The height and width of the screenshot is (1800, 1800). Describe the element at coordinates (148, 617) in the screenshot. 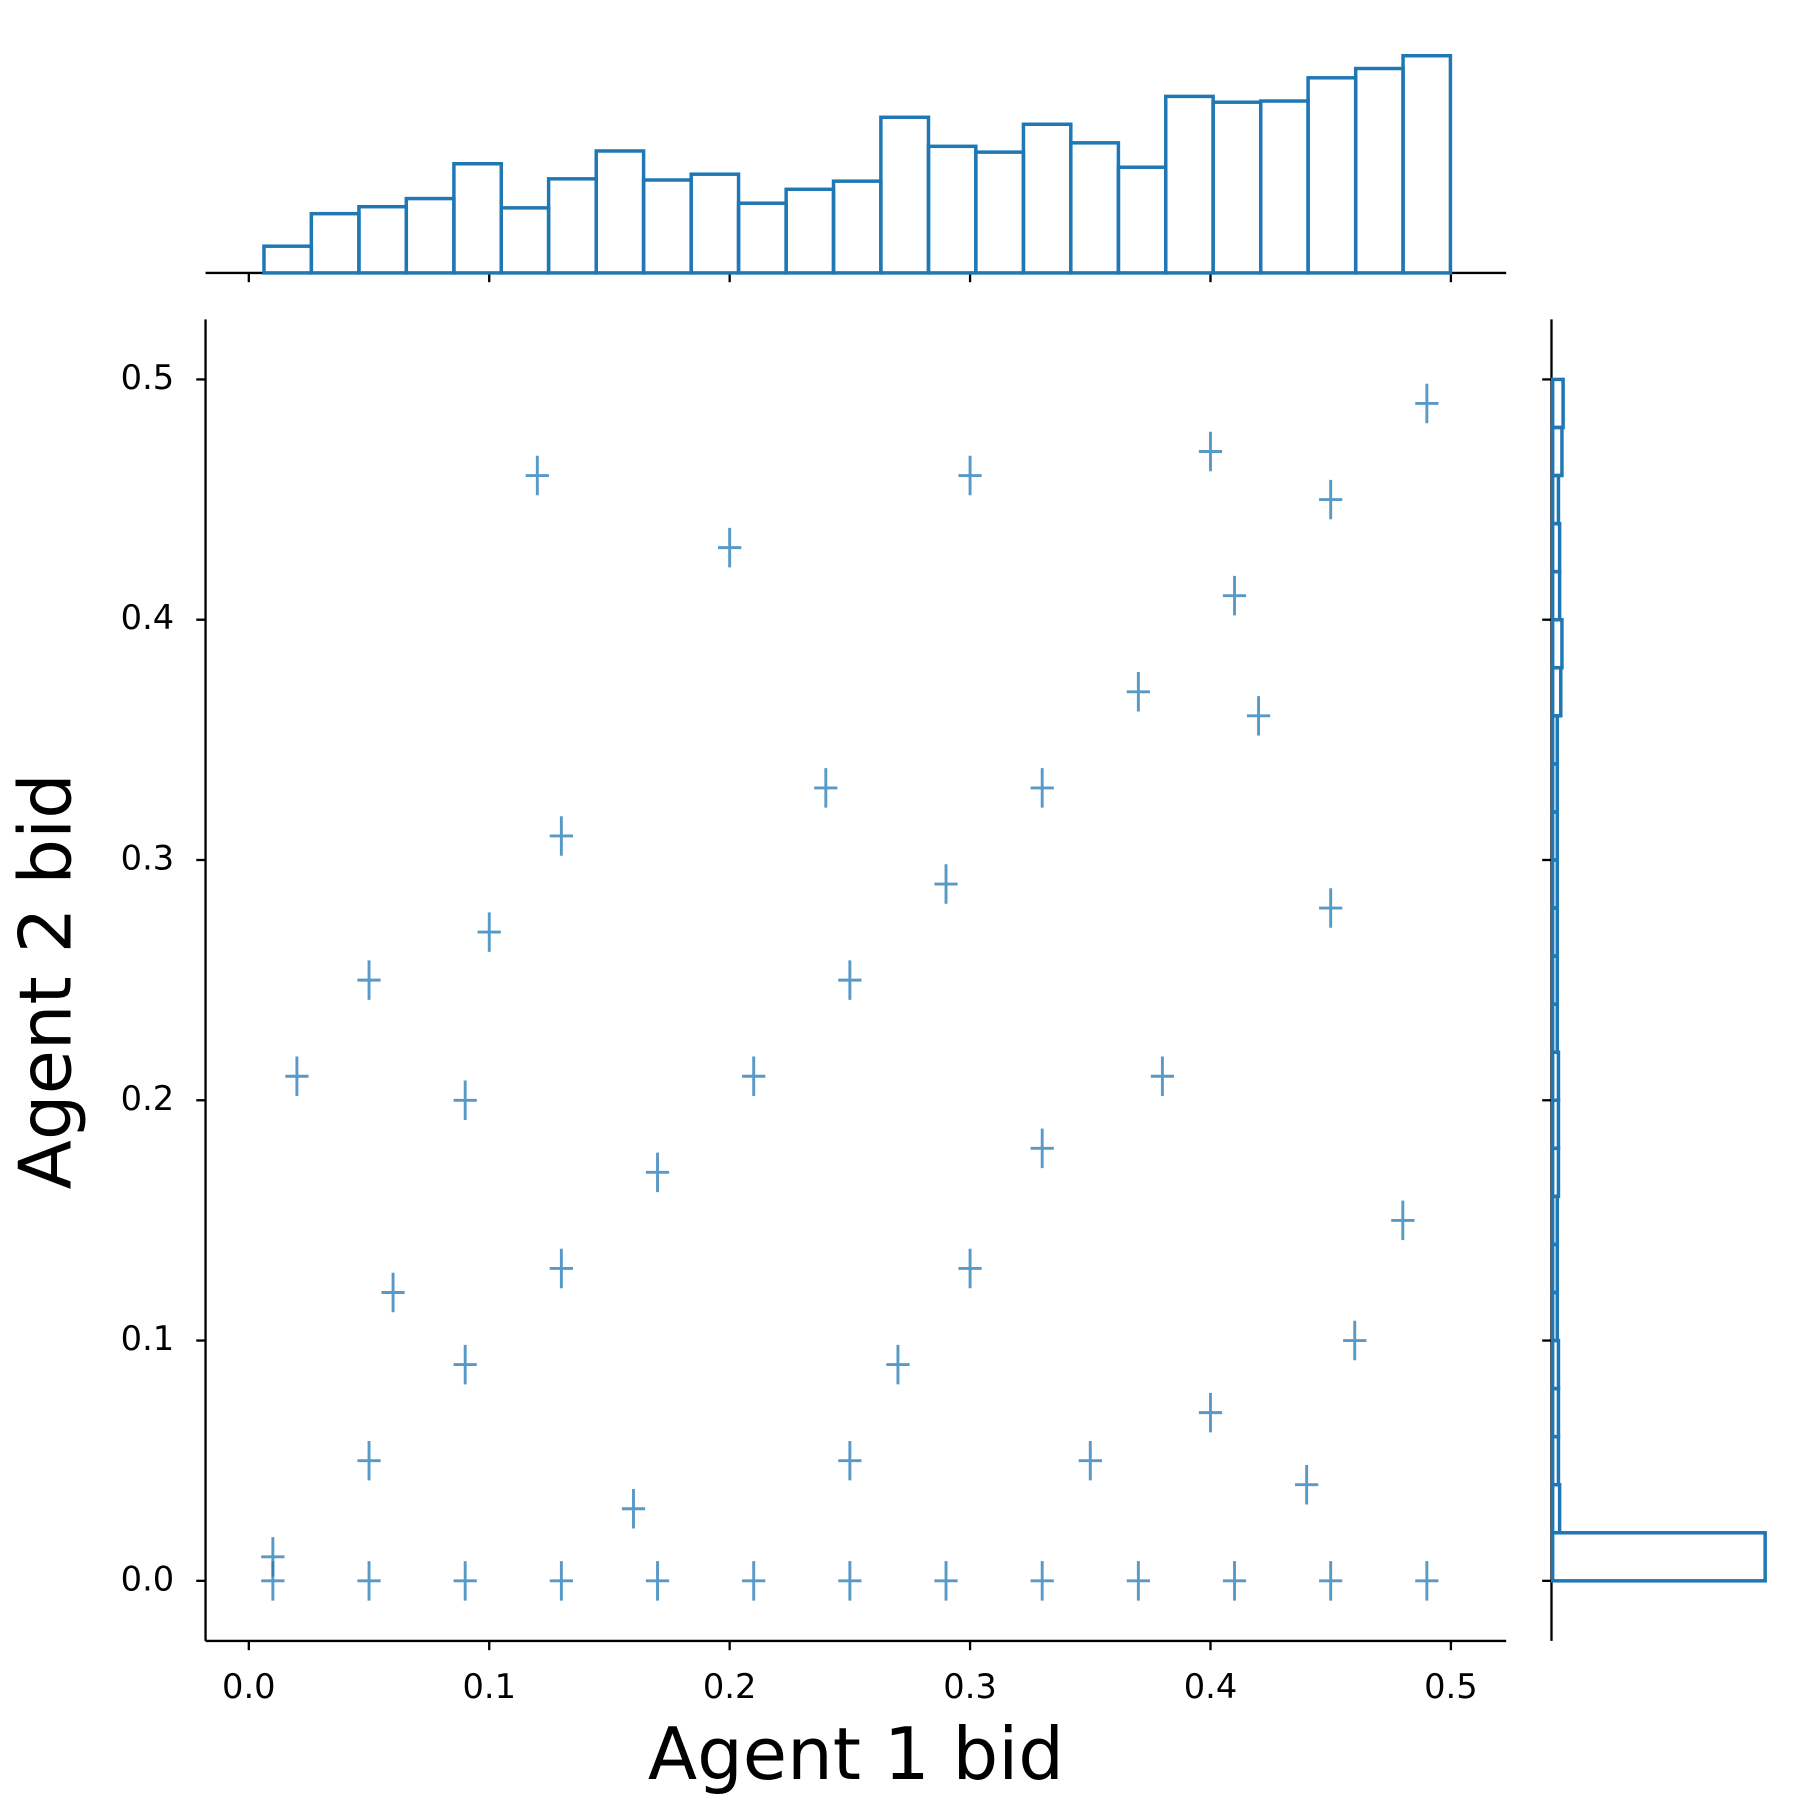

I see `y-tick-label: 0.4` at that location.